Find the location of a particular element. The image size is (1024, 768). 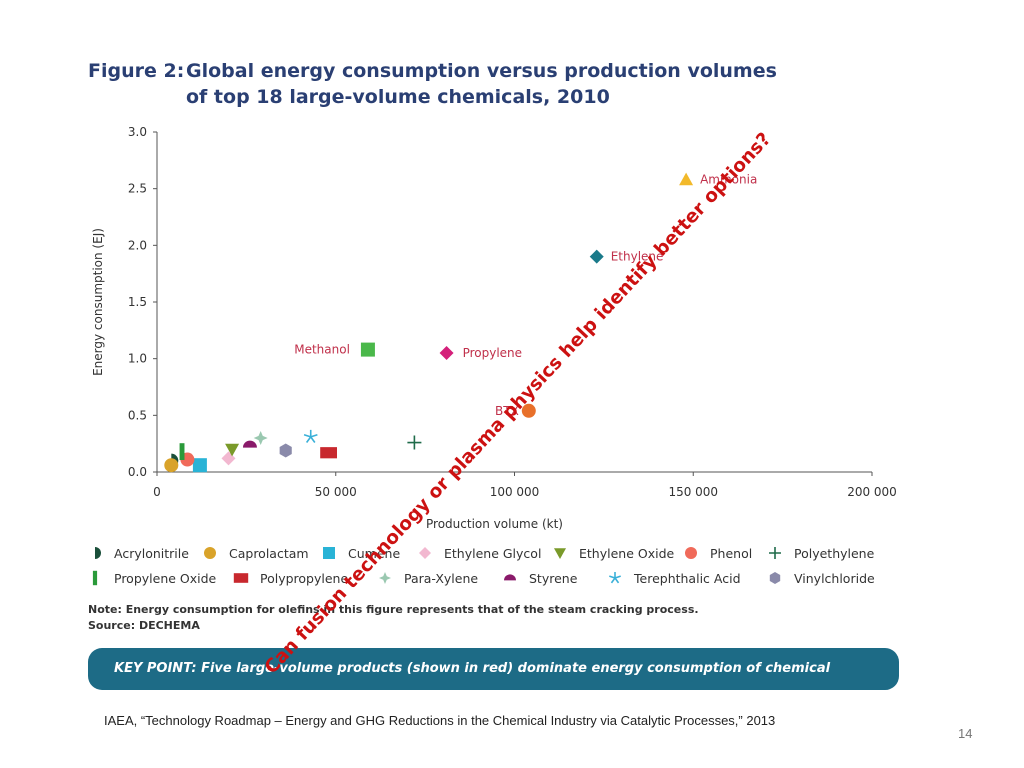

annotation-propylene: Propylene is located at coordinates (492, 353).